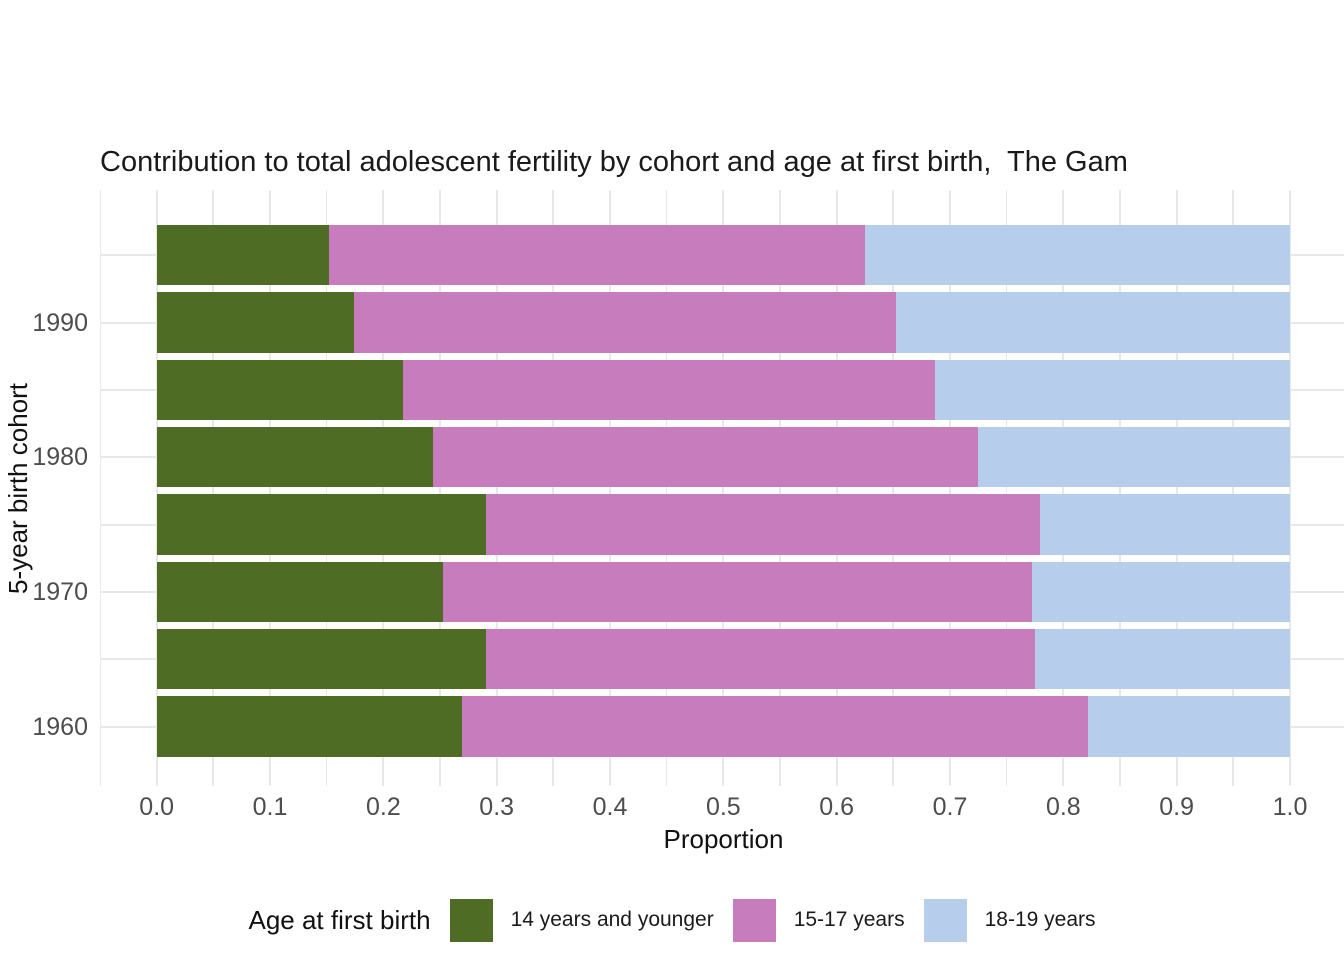  Describe the element at coordinates (723, 839) in the screenshot. I see `x-axis-title: Proportion` at that location.